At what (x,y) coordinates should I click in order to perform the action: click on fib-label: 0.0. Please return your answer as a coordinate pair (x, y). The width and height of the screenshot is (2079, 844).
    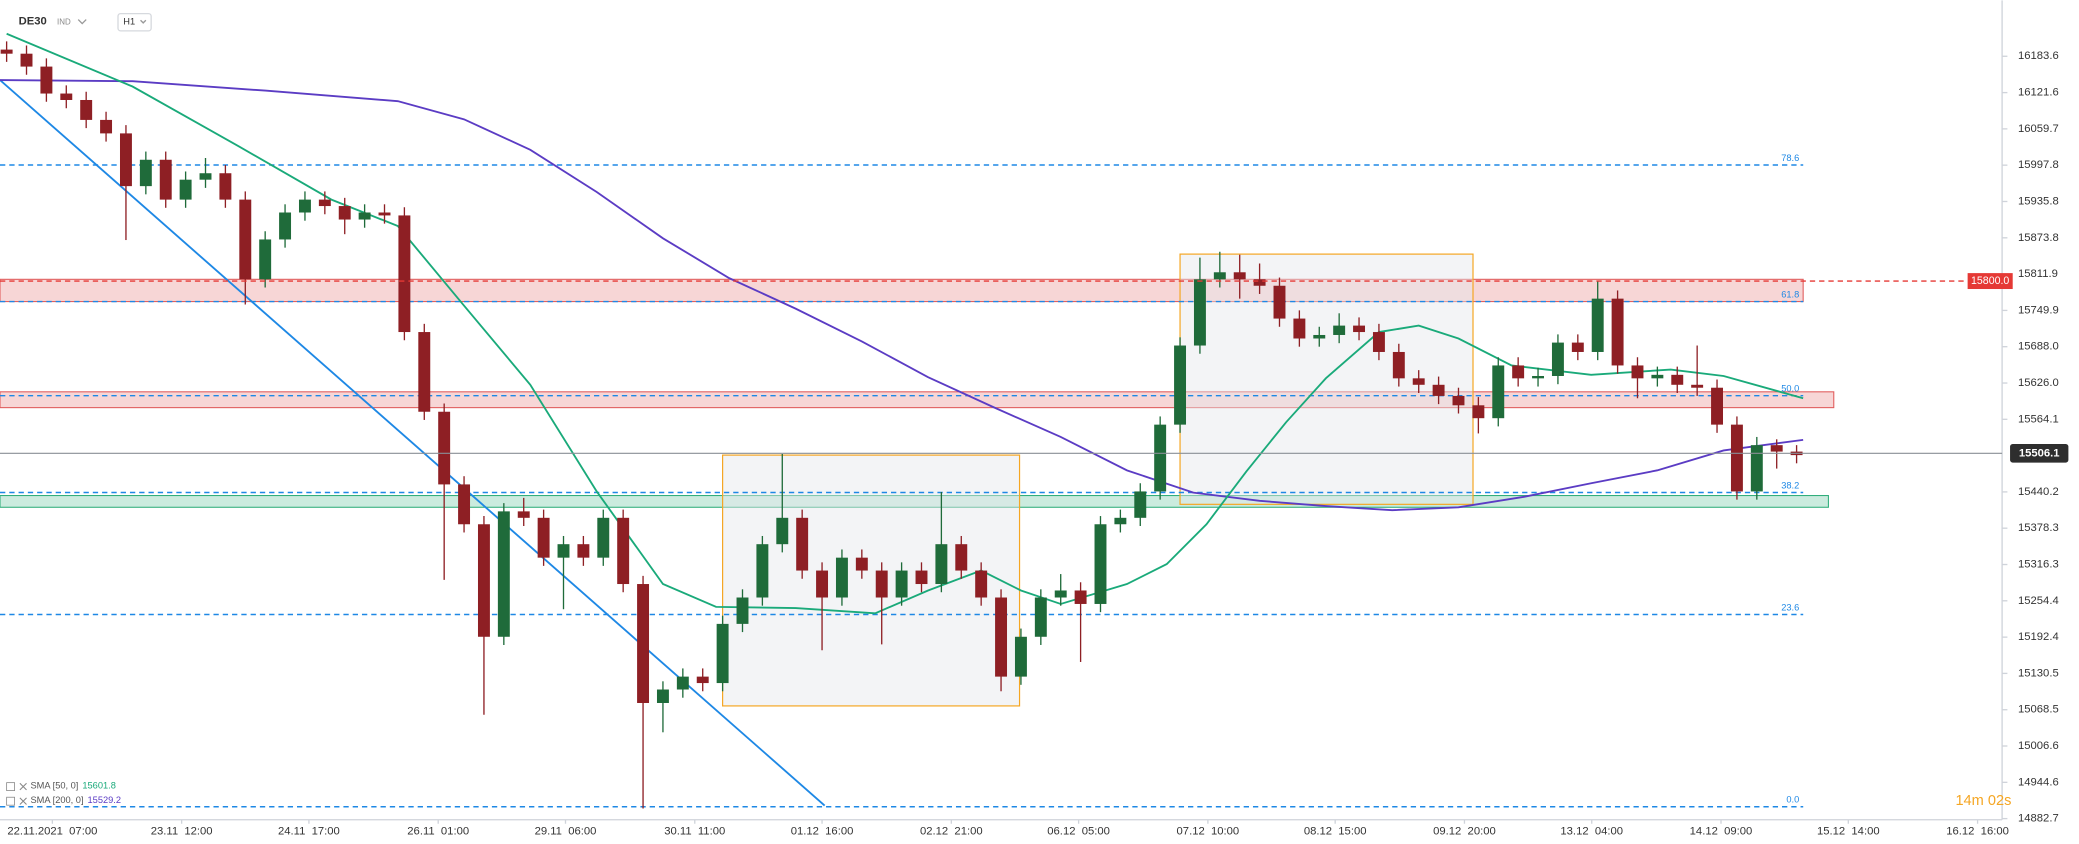
    Looking at the image, I should click on (1792, 800).